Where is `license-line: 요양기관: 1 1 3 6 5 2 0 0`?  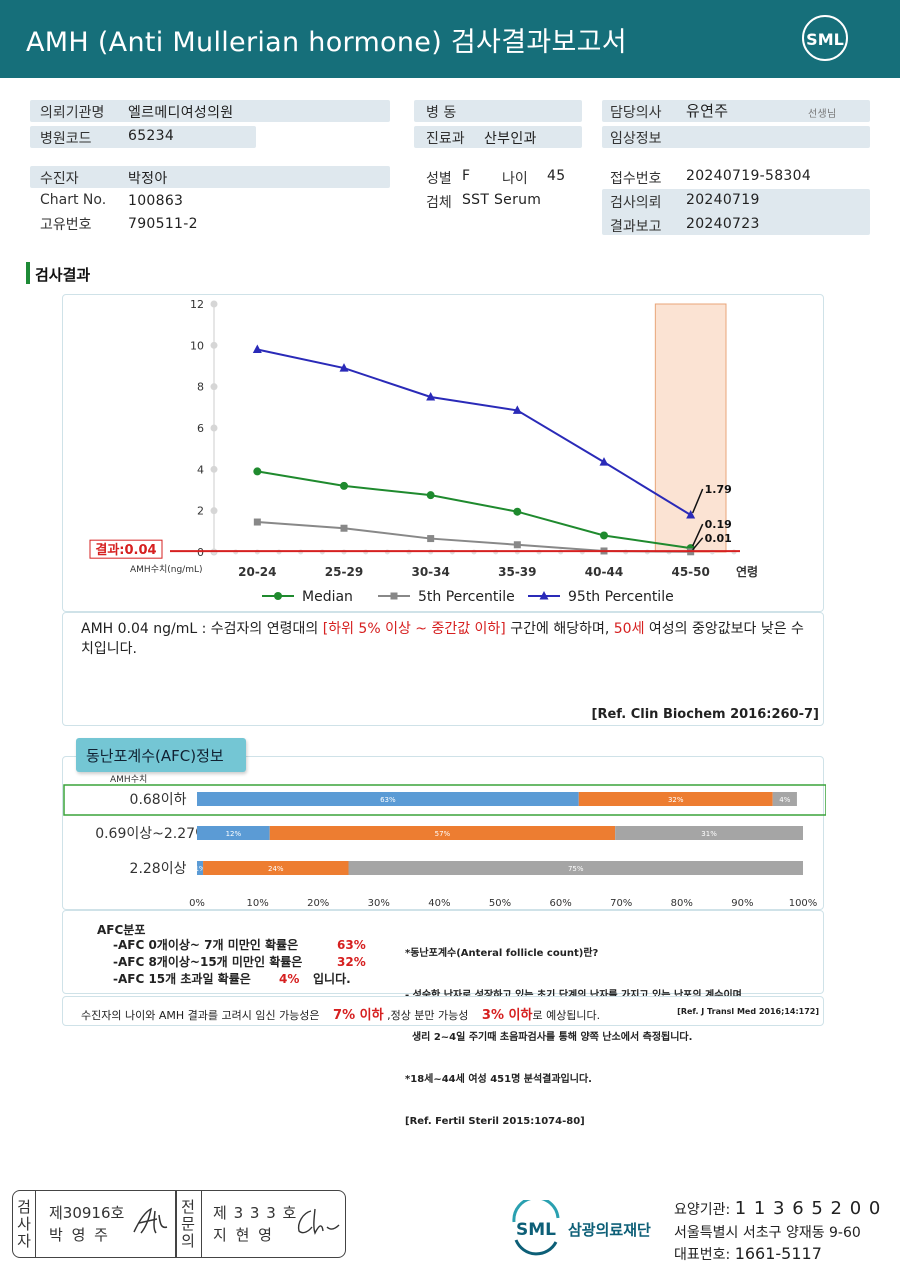
license-line: 요양기관: 1 1 3 6 5 2 0 0 is located at coordinates (778, 1208).